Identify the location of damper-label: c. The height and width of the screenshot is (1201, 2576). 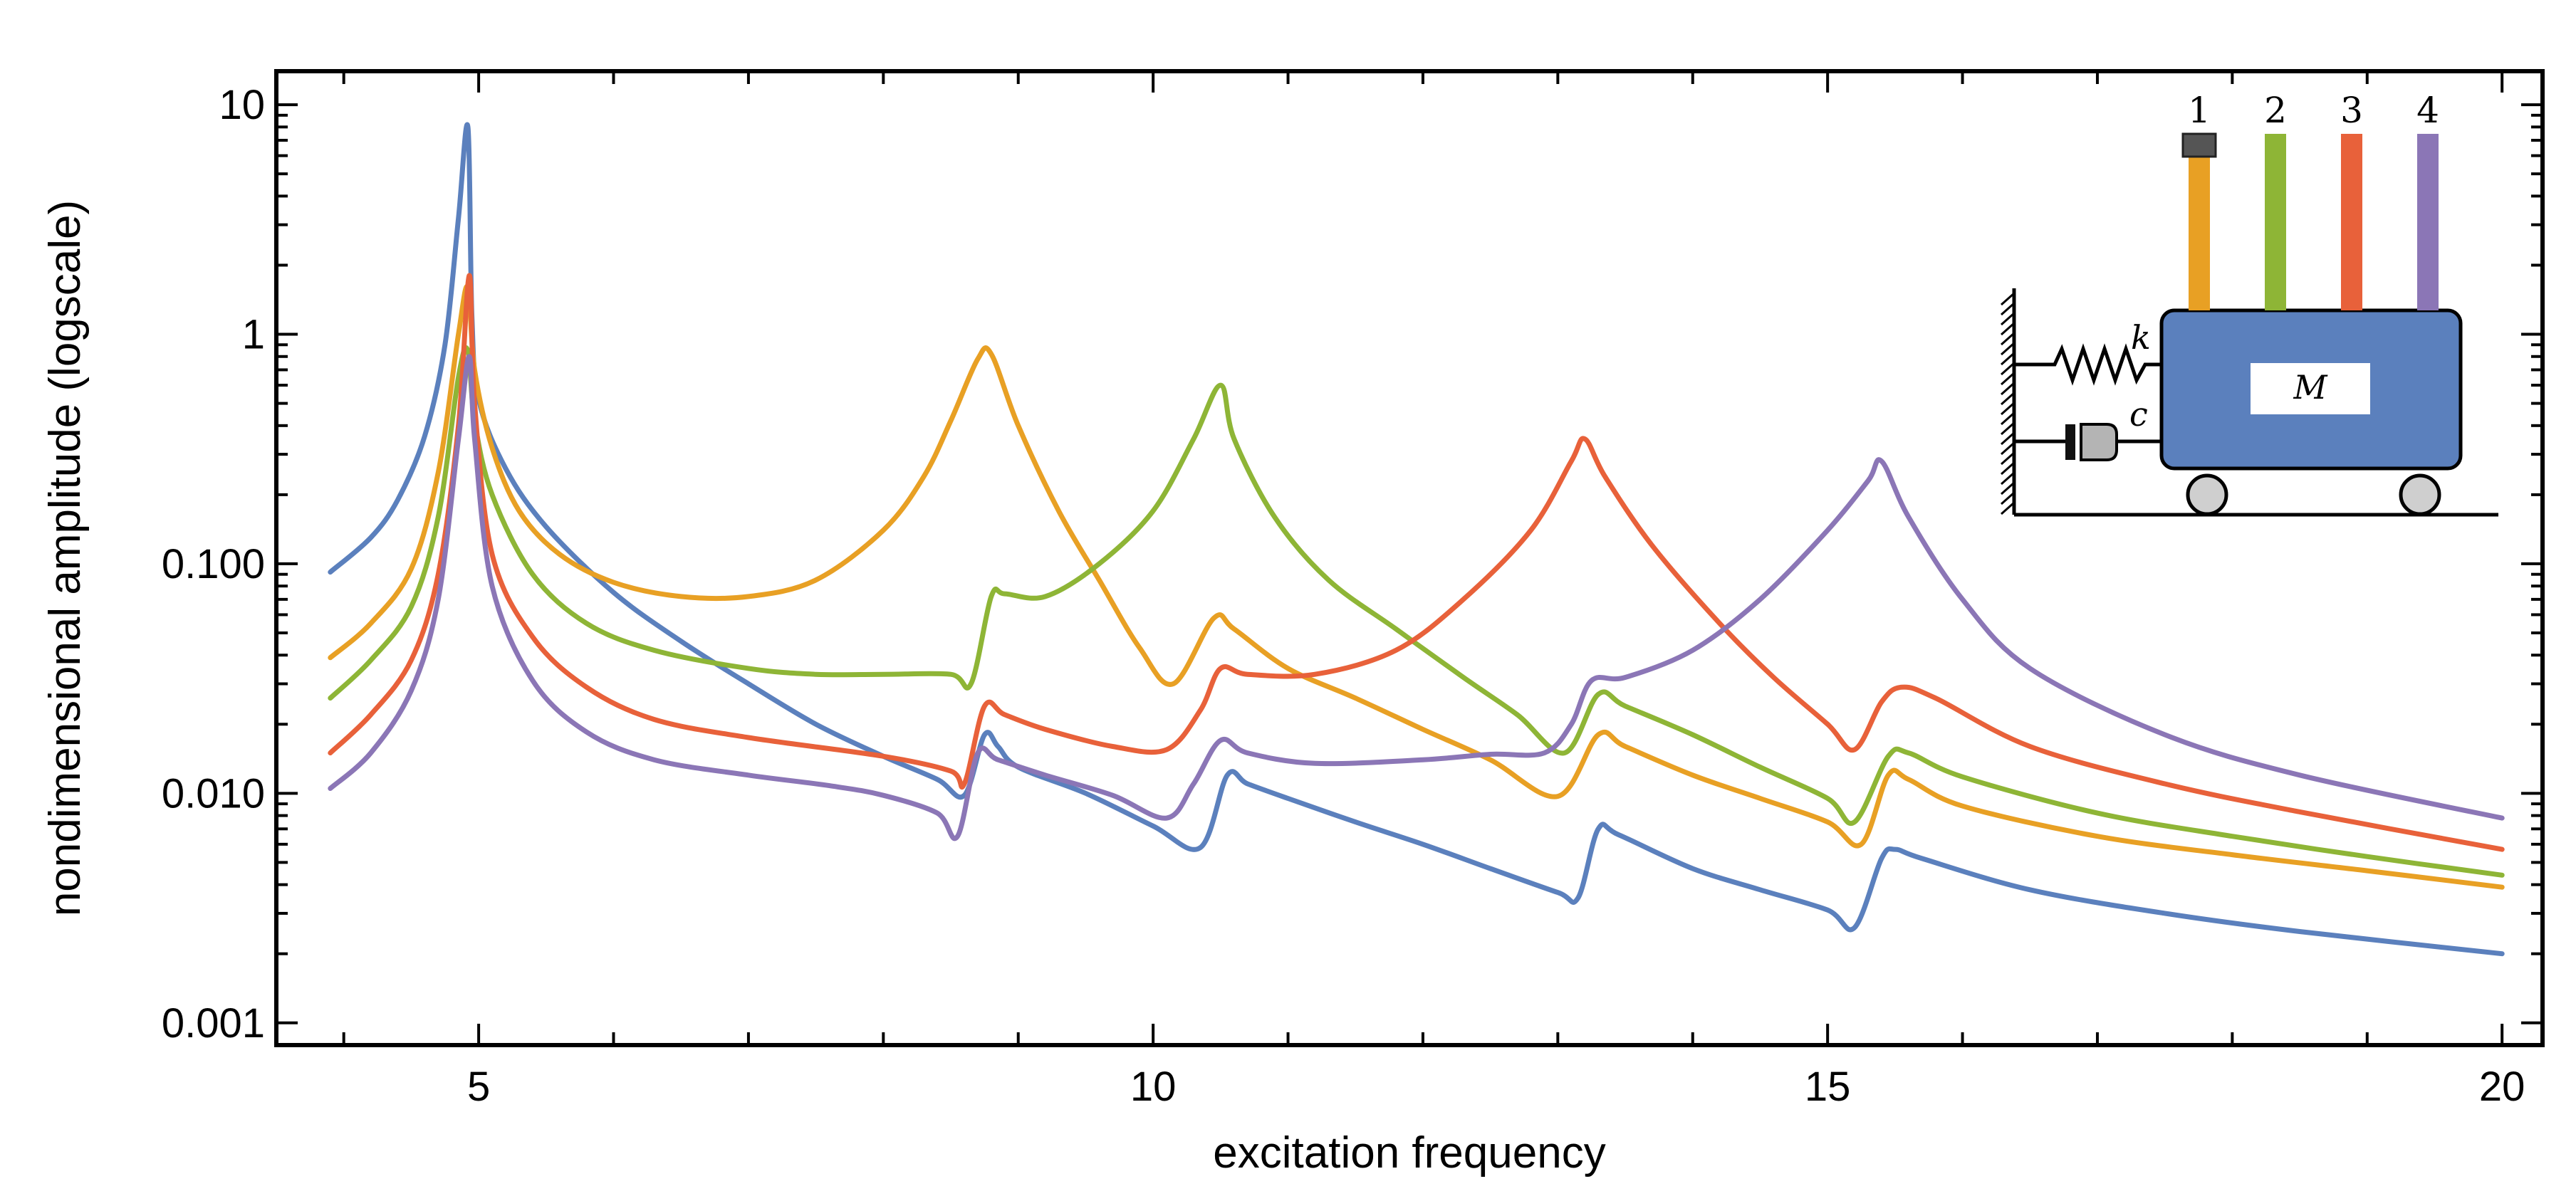
(2138, 414).